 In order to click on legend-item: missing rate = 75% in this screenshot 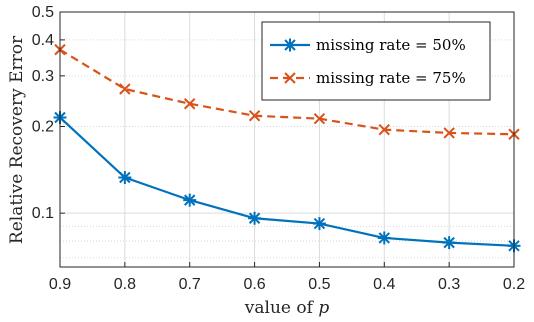, I will do `click(368, 78)`.